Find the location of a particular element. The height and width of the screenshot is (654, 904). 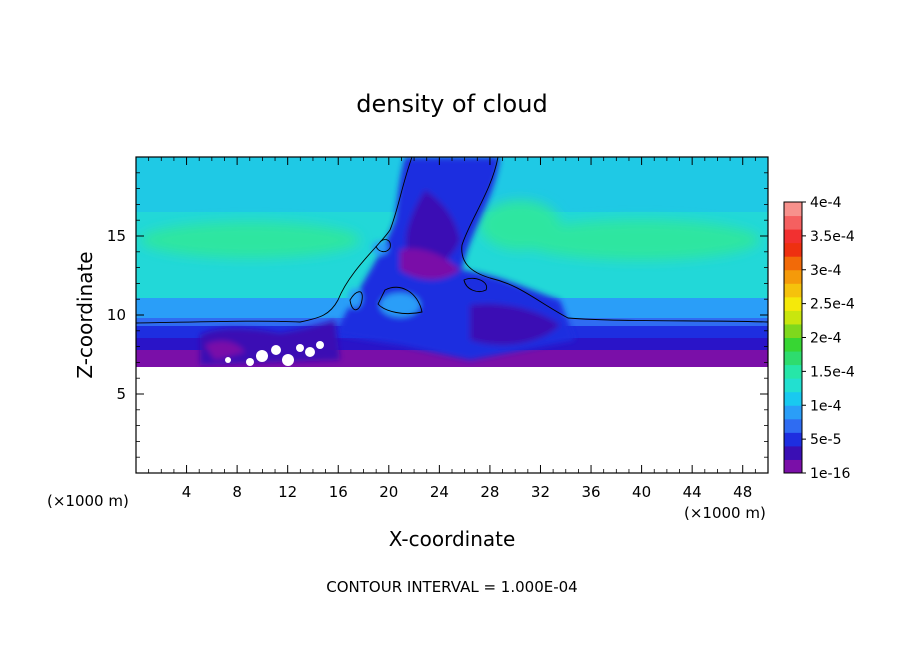

contour-interval-note: CONTOUR INTERVAL = 1.000E-04 is located at coordinates (451, 587).